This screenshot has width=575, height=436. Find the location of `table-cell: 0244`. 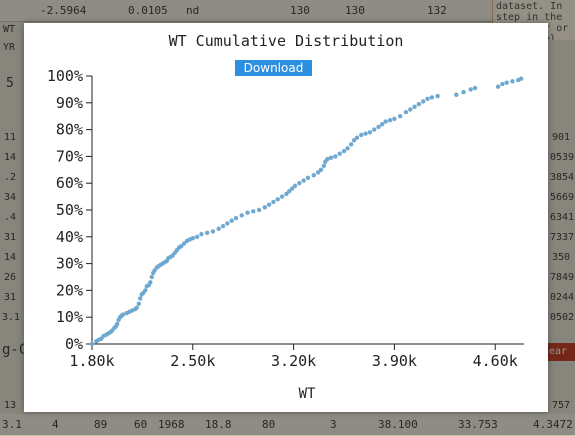

table-cell: 0244 is located at coordinates (562, 297).